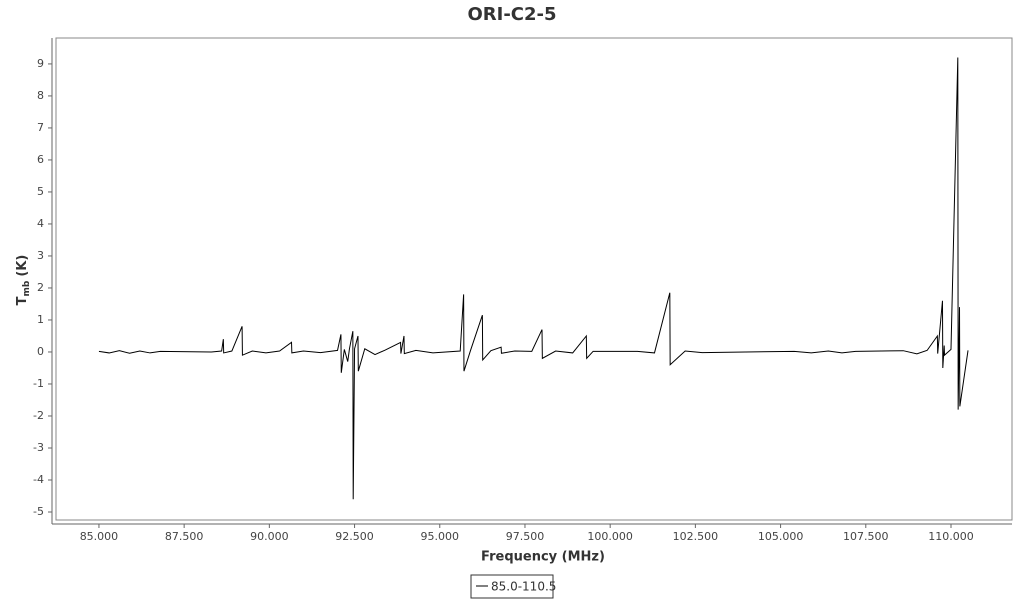  I want to click on x-tick-label: 85.000, so click(99, 536).